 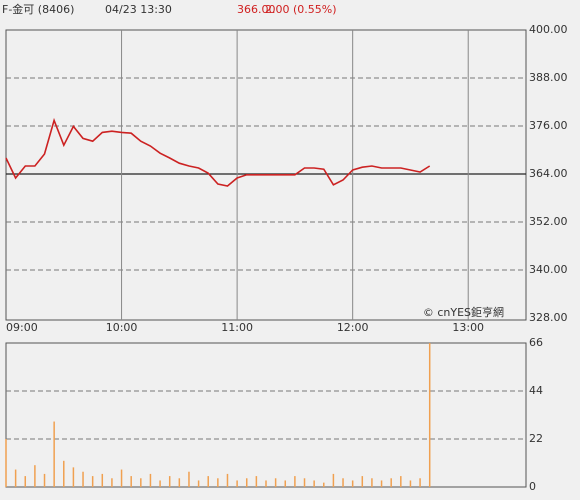 I want to click on y-tick-label: 328.00, so click(x=548, y=317).